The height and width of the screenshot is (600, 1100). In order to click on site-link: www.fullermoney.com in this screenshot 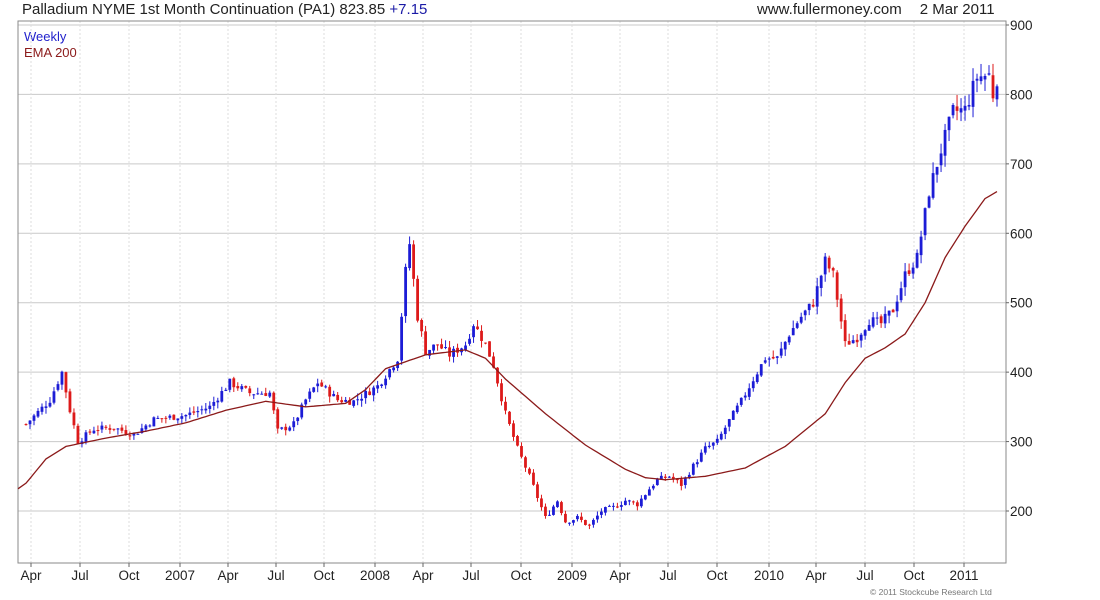, I will do `click(829, 9)`.